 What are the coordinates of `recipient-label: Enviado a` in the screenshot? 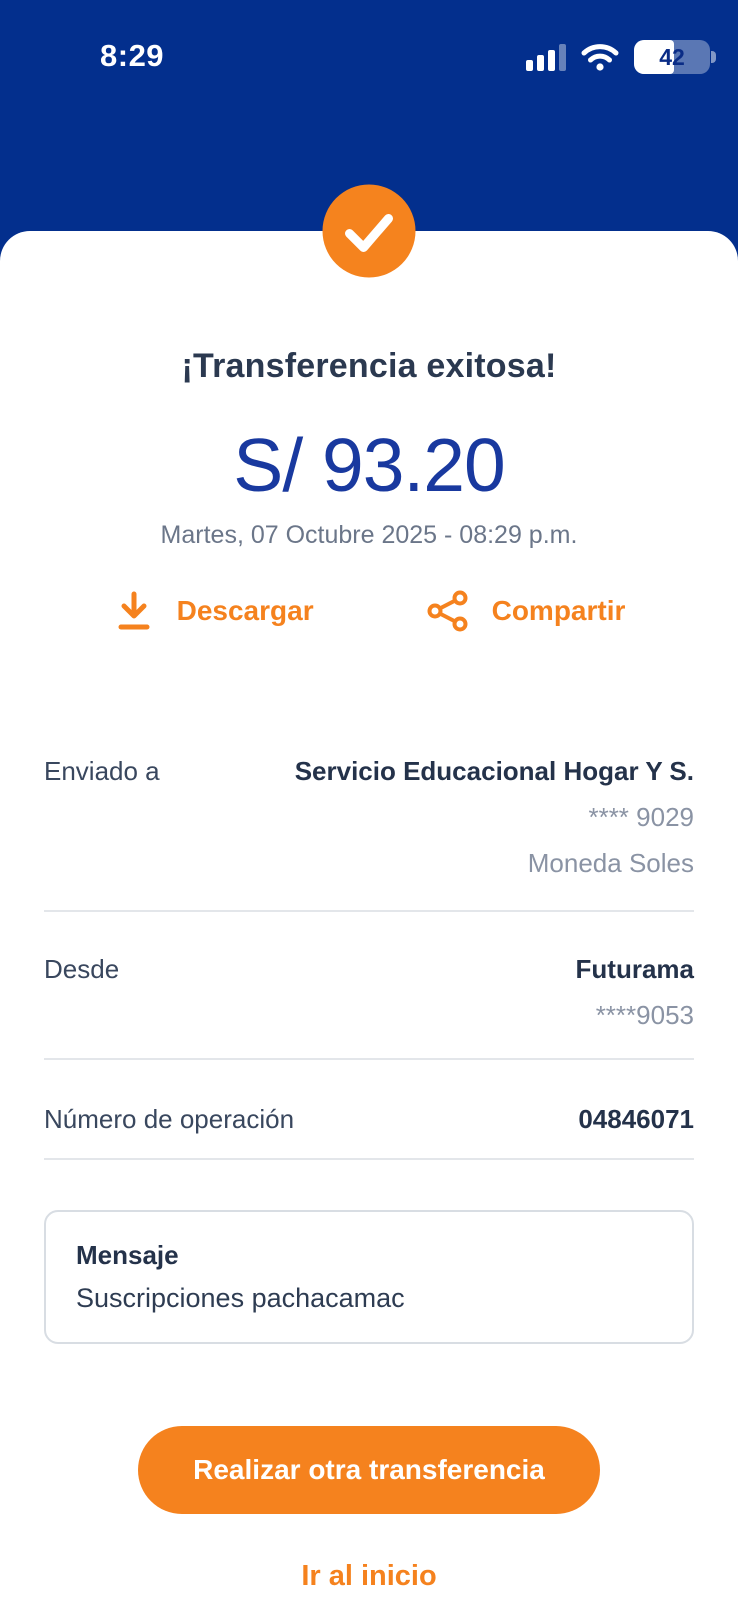 It's located at (102, 771).